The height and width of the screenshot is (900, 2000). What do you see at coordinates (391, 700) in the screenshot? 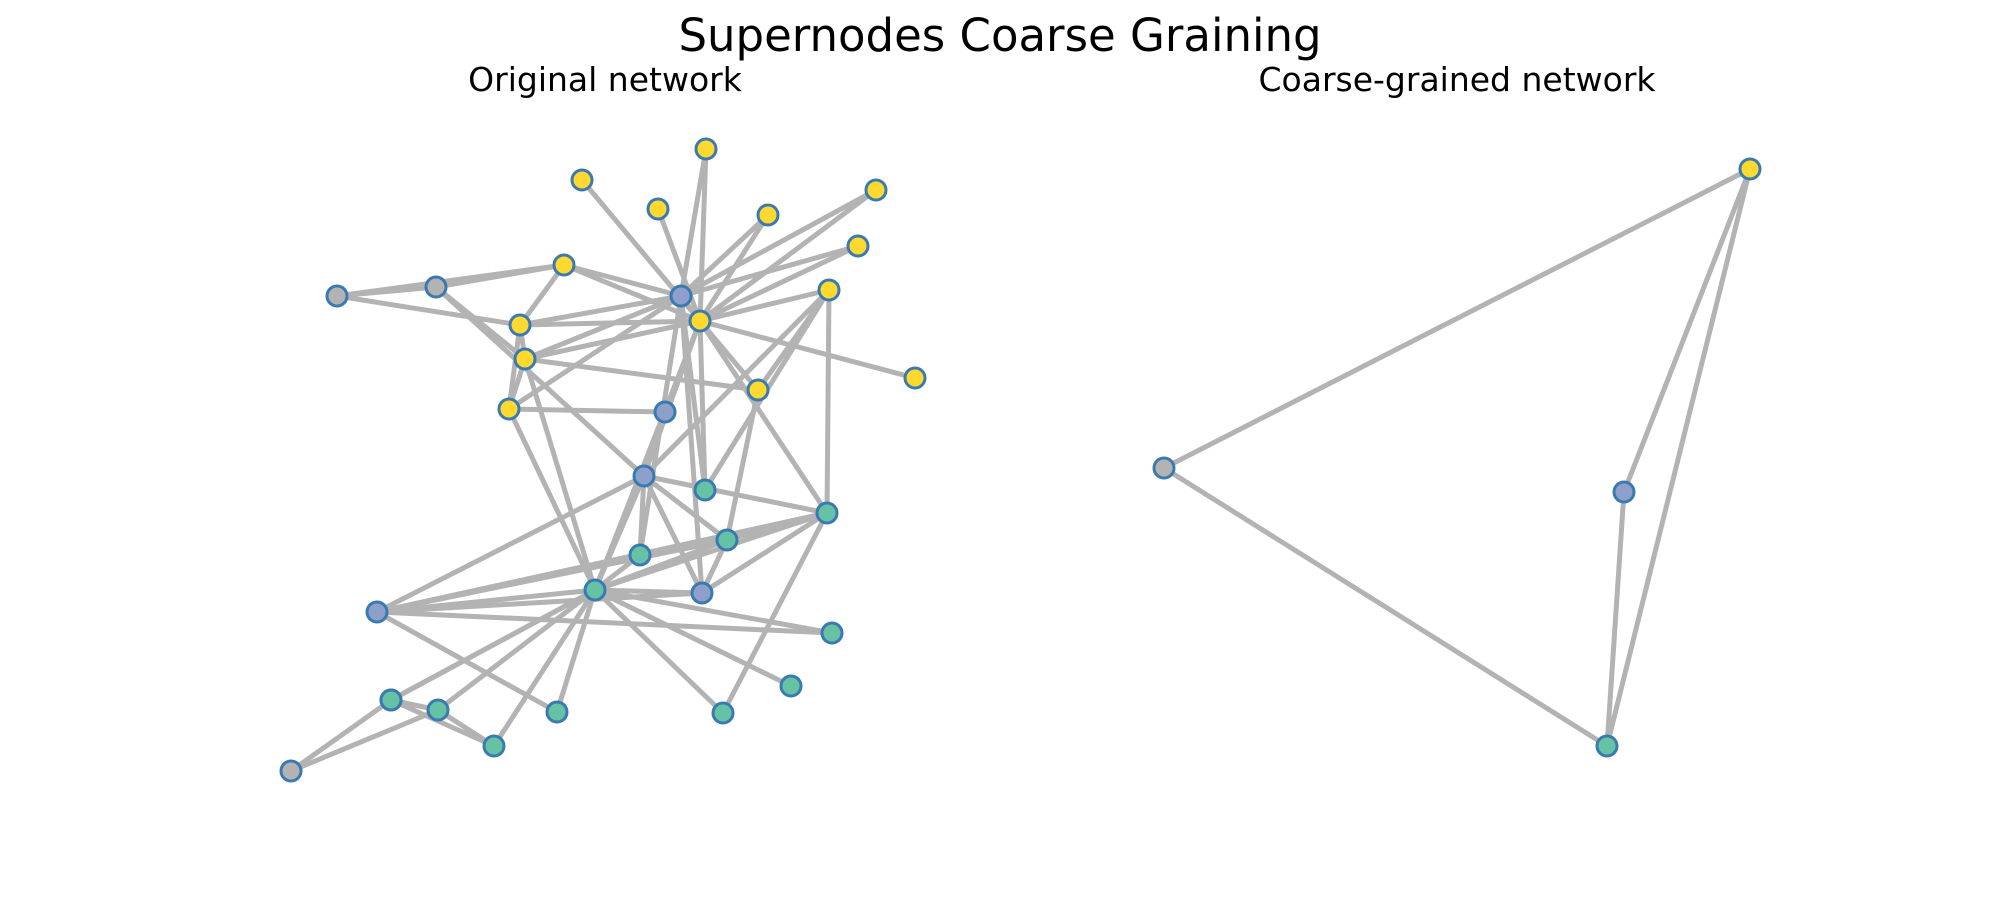
I see `node-original-33-teal` at bounding box center [391, 700].